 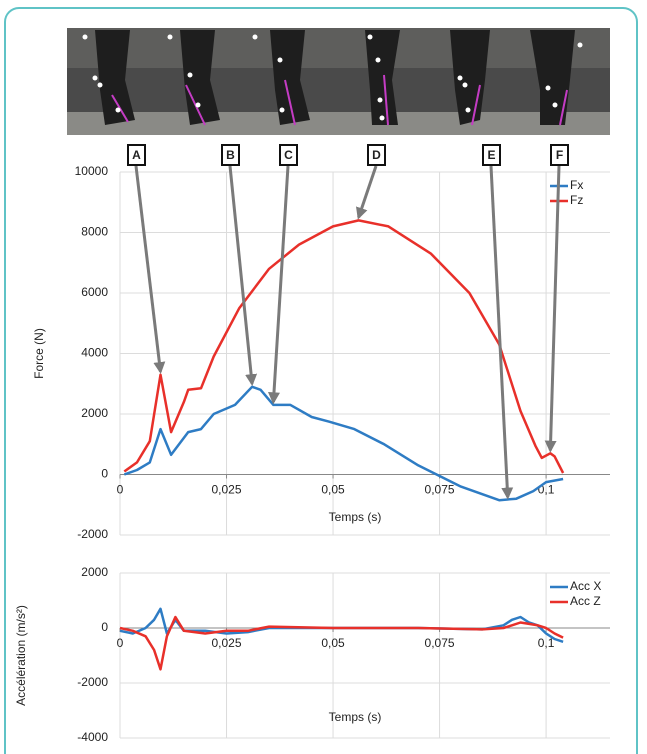 What do you see at coordinates (546, 643) in the screenshot?
I see `x-tick-label: 0,1` at bounding box center [546, 643].